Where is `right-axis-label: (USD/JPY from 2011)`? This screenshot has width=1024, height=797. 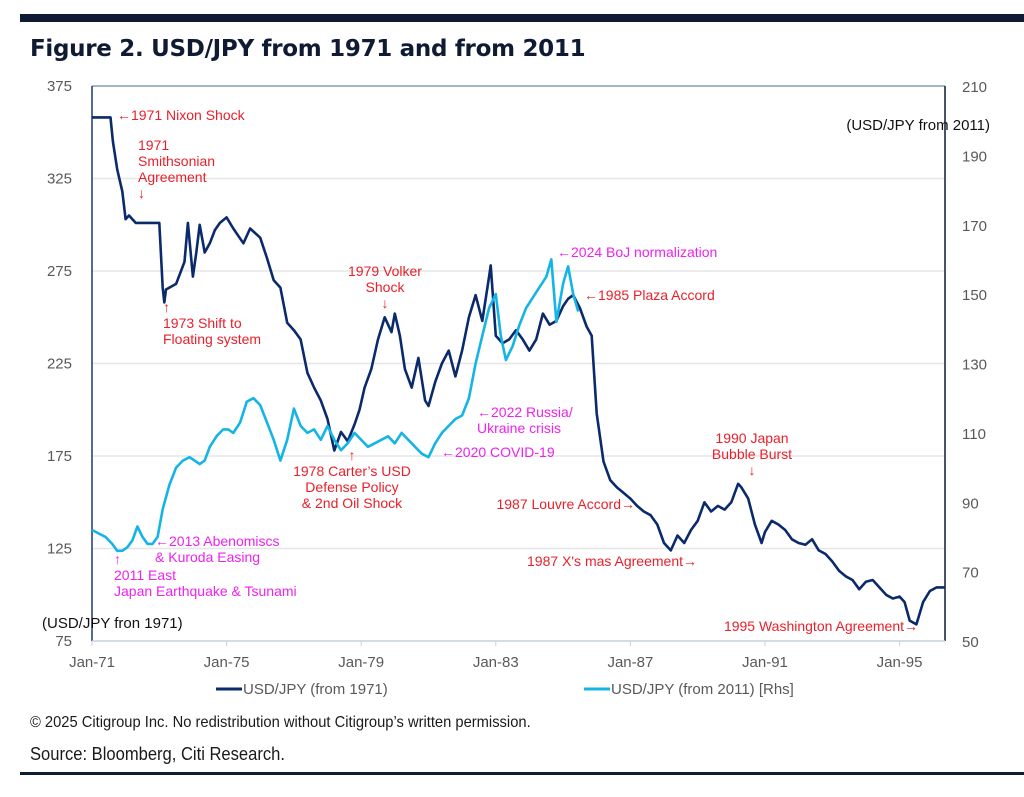 right-axis-label: (USD/JPY from 2011) is located at coordinates (918, 125).